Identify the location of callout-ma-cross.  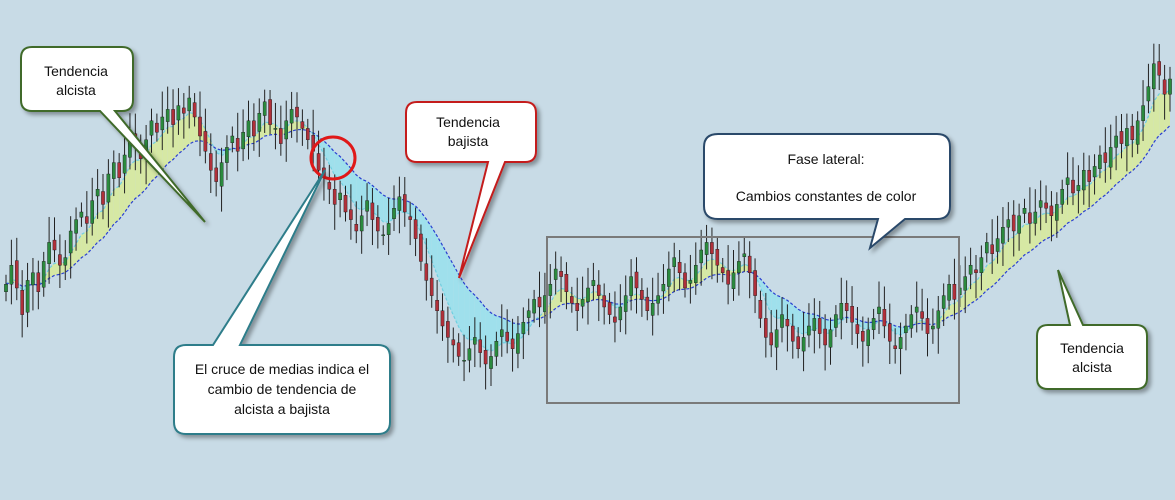
(282, 302).